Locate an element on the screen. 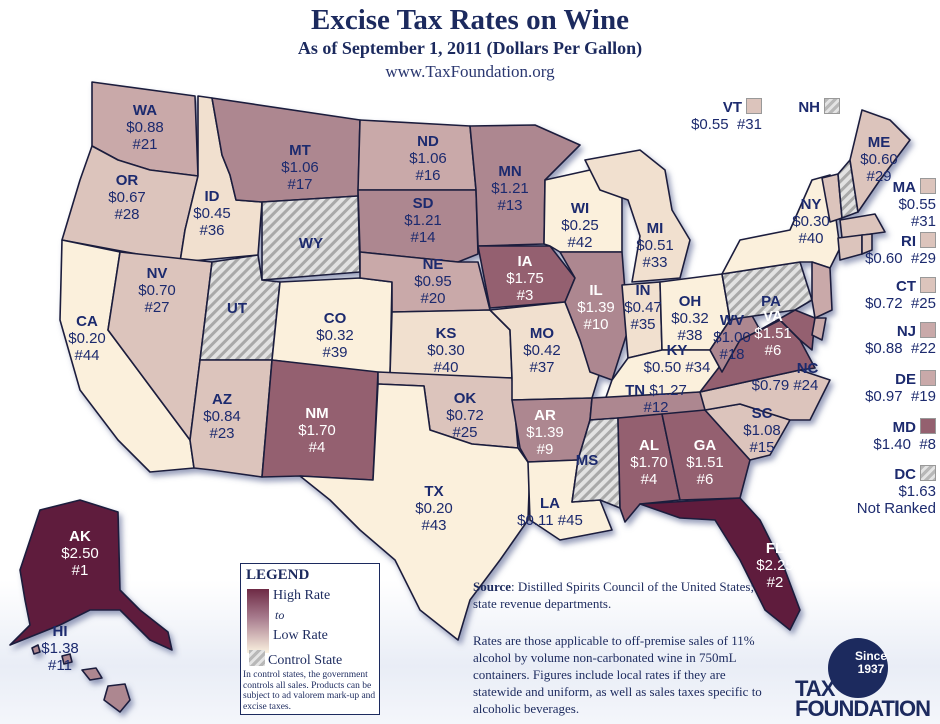  callout-vt: VT $0.55 #31 is located at coordinates (726, 115).